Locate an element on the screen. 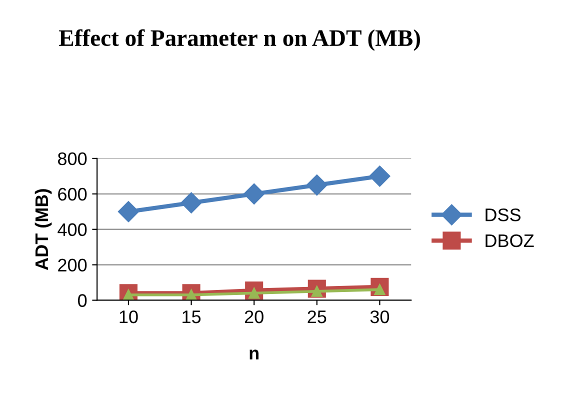 The width and height of the screenshot is (571, 417). y-axis-title: ADT (MB) is located at coordinates (43, 229).